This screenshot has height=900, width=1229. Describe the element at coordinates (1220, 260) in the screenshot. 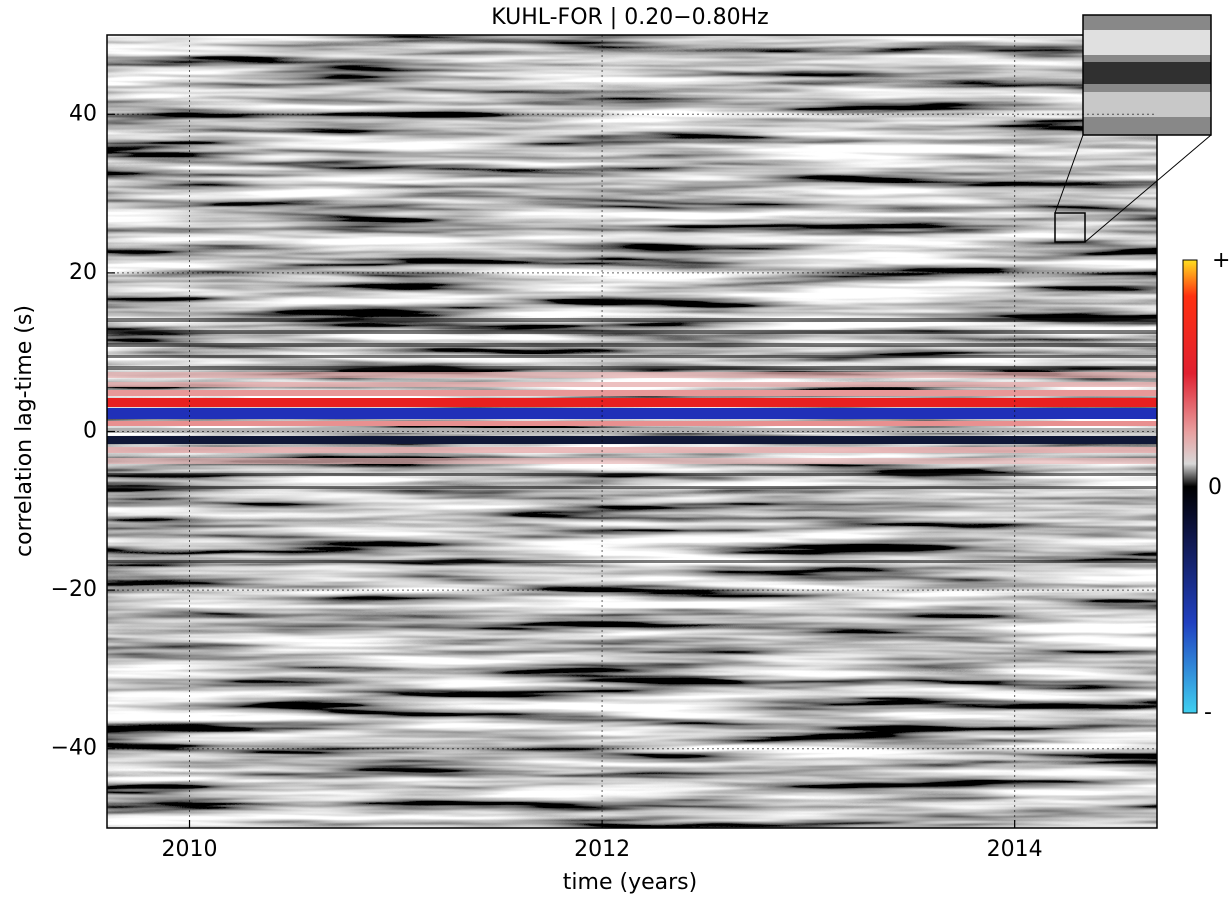

I see `colorbar-label: +` at that location.